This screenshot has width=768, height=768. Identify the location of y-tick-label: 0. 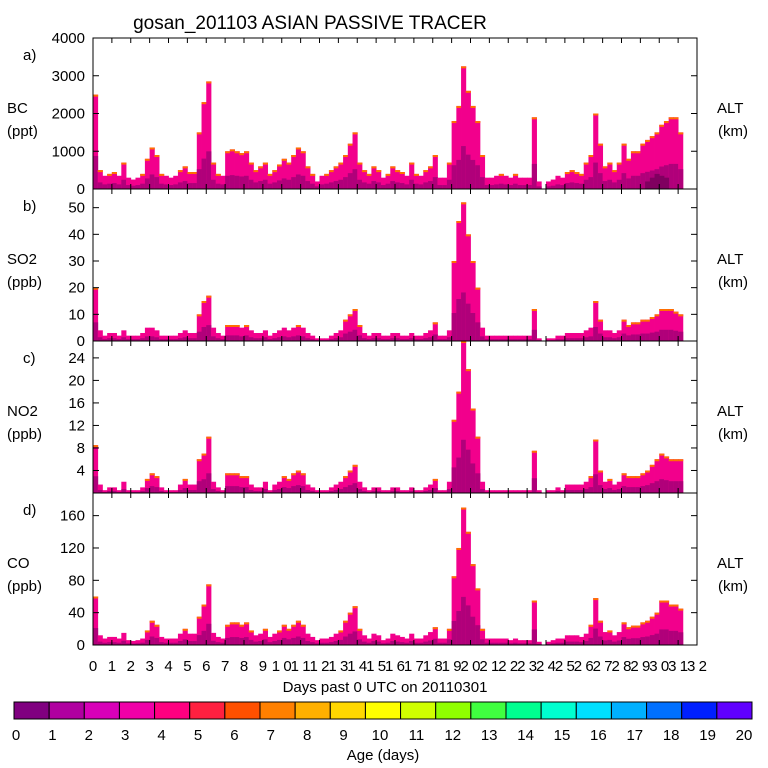
(81, 189).